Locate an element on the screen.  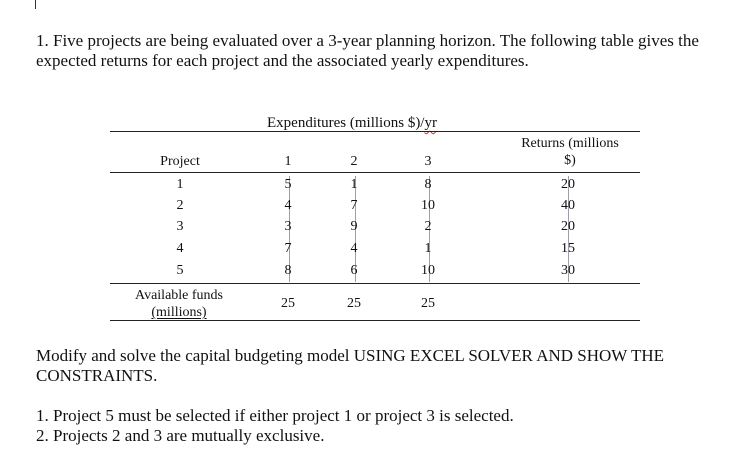
expenditure-cell: 5 is located at coordinates (288, 184).